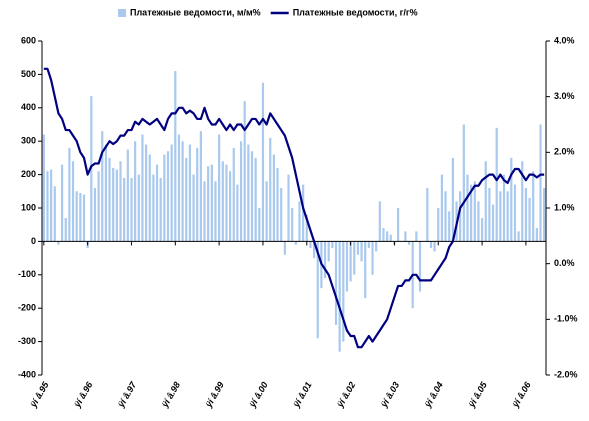  Describe the element at coordinates (564, 40) in the screenshot. I see `y2-tick-label: 4.0%` at that location.